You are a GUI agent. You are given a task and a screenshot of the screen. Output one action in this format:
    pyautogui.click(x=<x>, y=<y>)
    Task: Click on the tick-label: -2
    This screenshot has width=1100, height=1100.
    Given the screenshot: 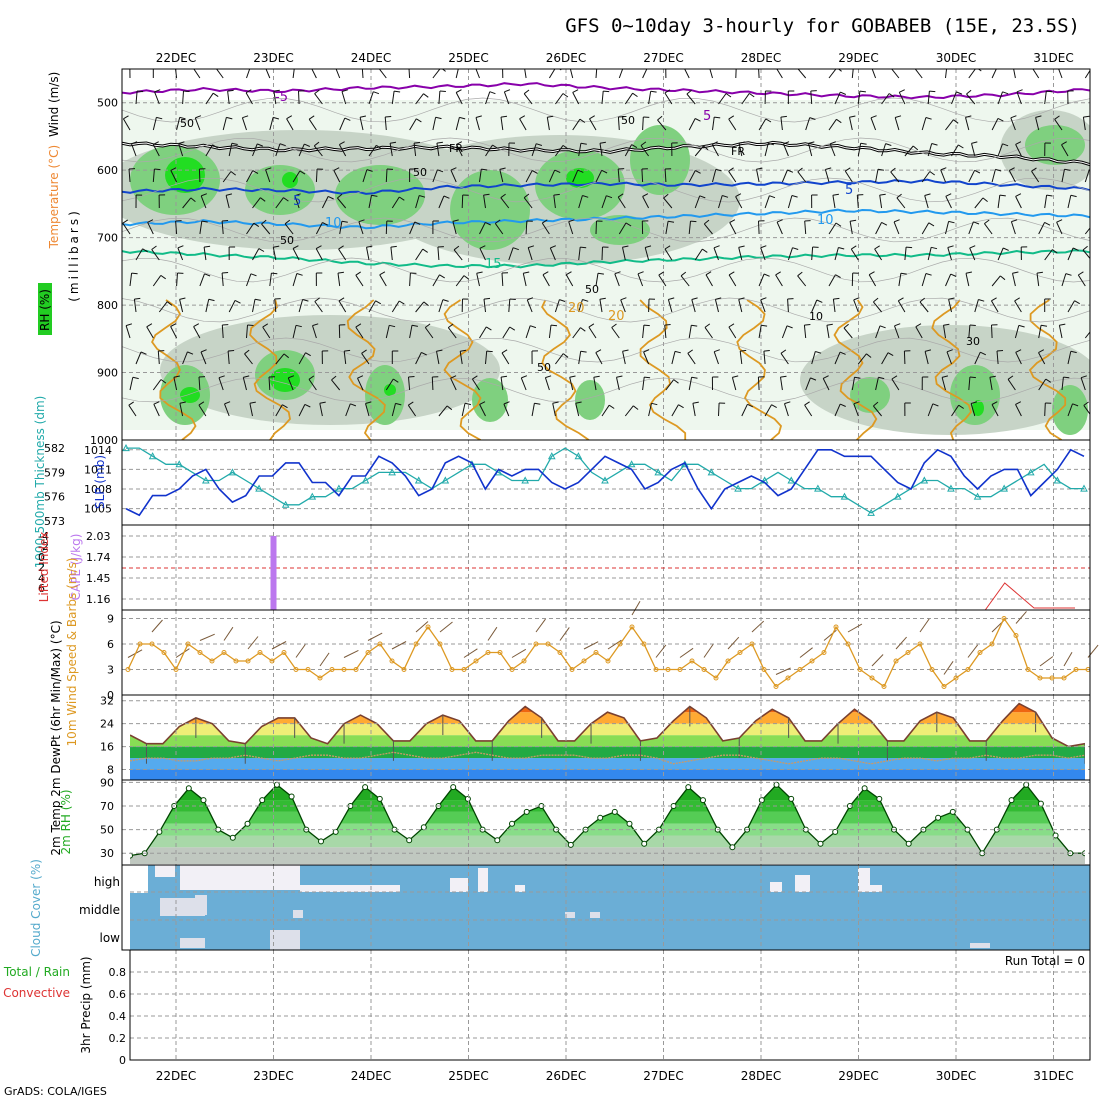 What is the action you would take?
    pyautogui.click(x=43, y=546)
    